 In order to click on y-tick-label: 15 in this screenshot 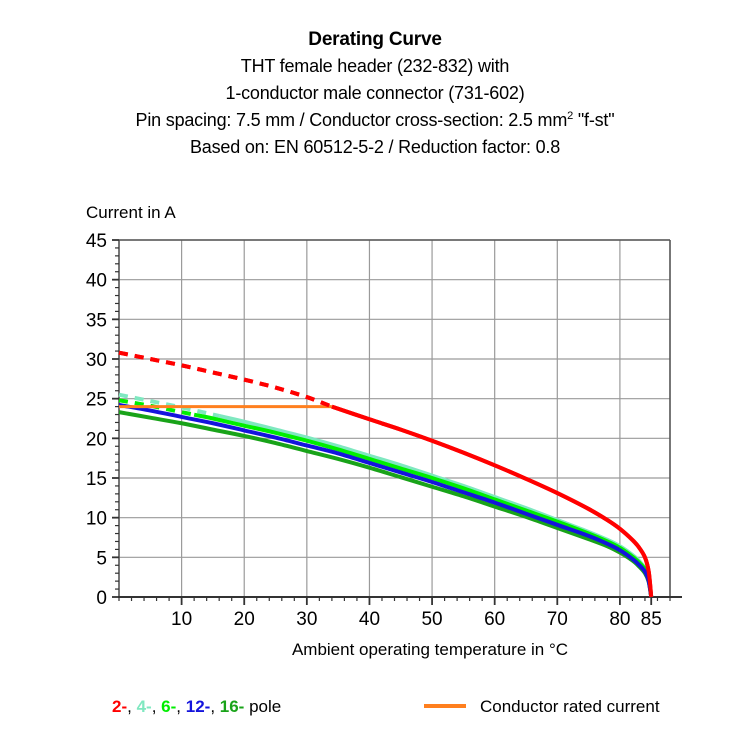, I will do `click(96, 479)`.